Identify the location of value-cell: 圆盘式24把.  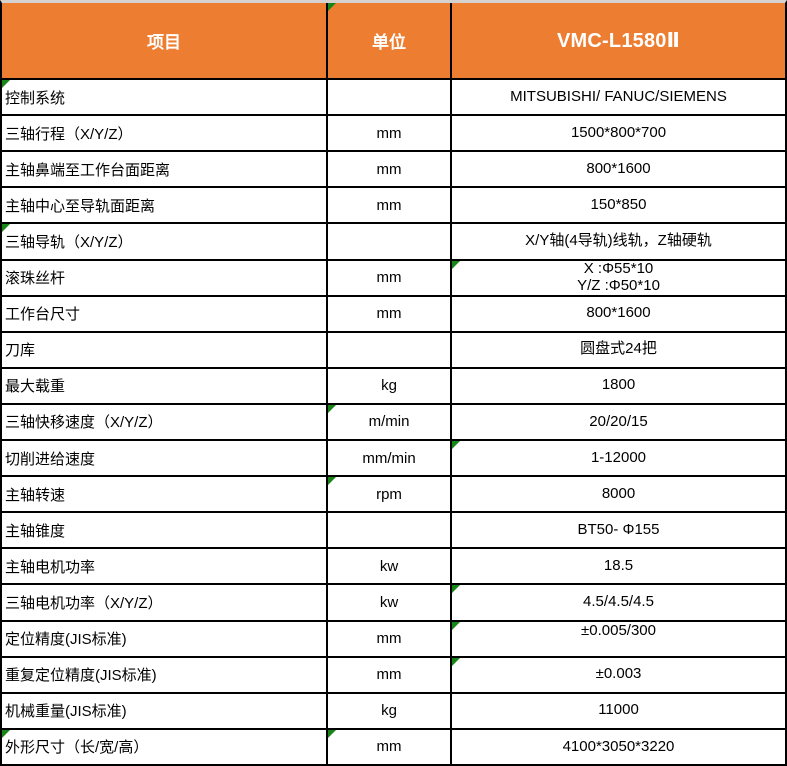
(618, 350).